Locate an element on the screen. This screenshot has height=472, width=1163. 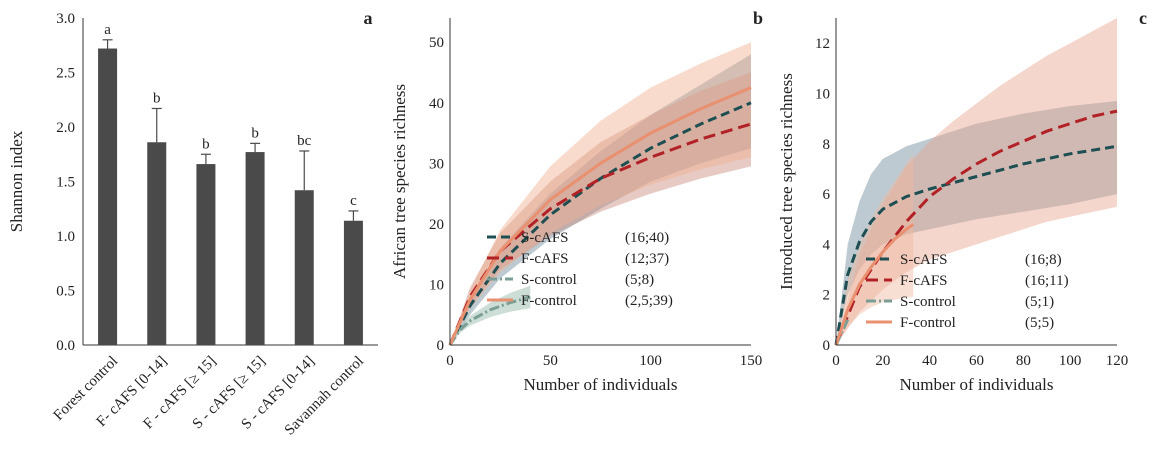
y-tick-label: 8 is located at coordinates (827, 145).